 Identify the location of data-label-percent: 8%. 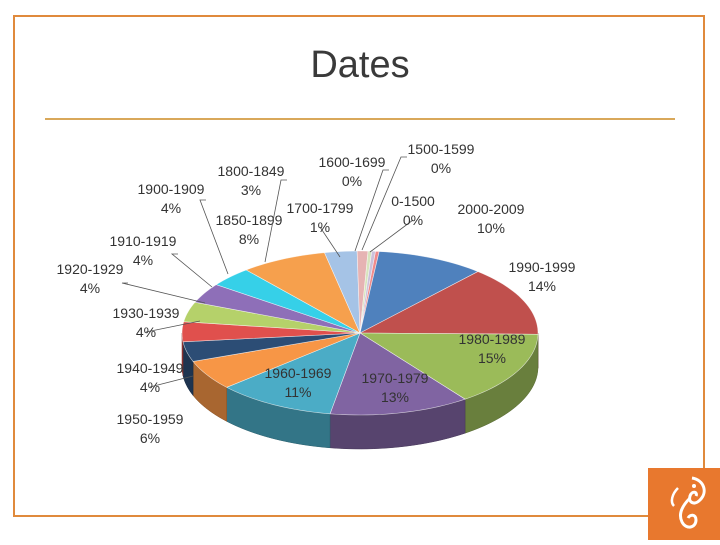
(249, 239).